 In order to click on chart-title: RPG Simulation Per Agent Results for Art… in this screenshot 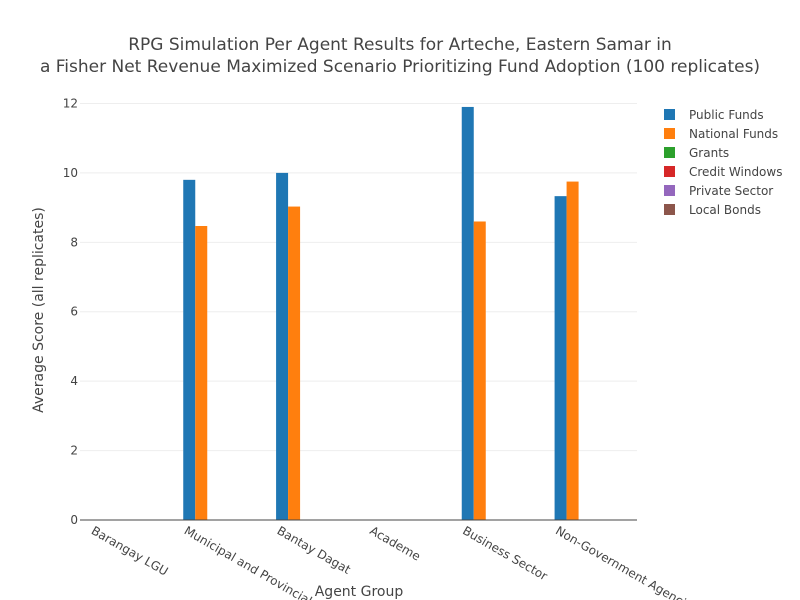, I will do `click(400, 56)`.